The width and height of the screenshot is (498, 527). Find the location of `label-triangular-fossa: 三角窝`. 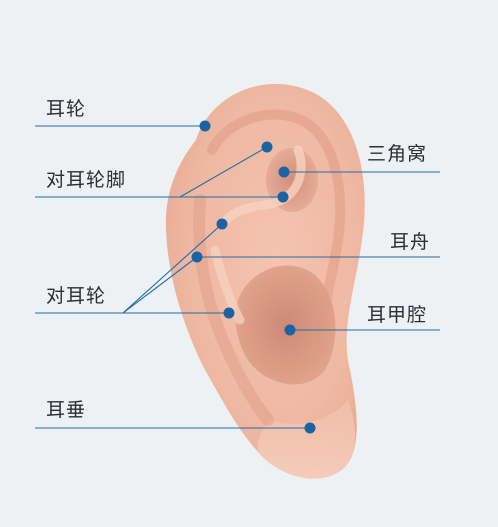

label-triangular-fossa: 三角窝 is located at coordinates (397, 154).